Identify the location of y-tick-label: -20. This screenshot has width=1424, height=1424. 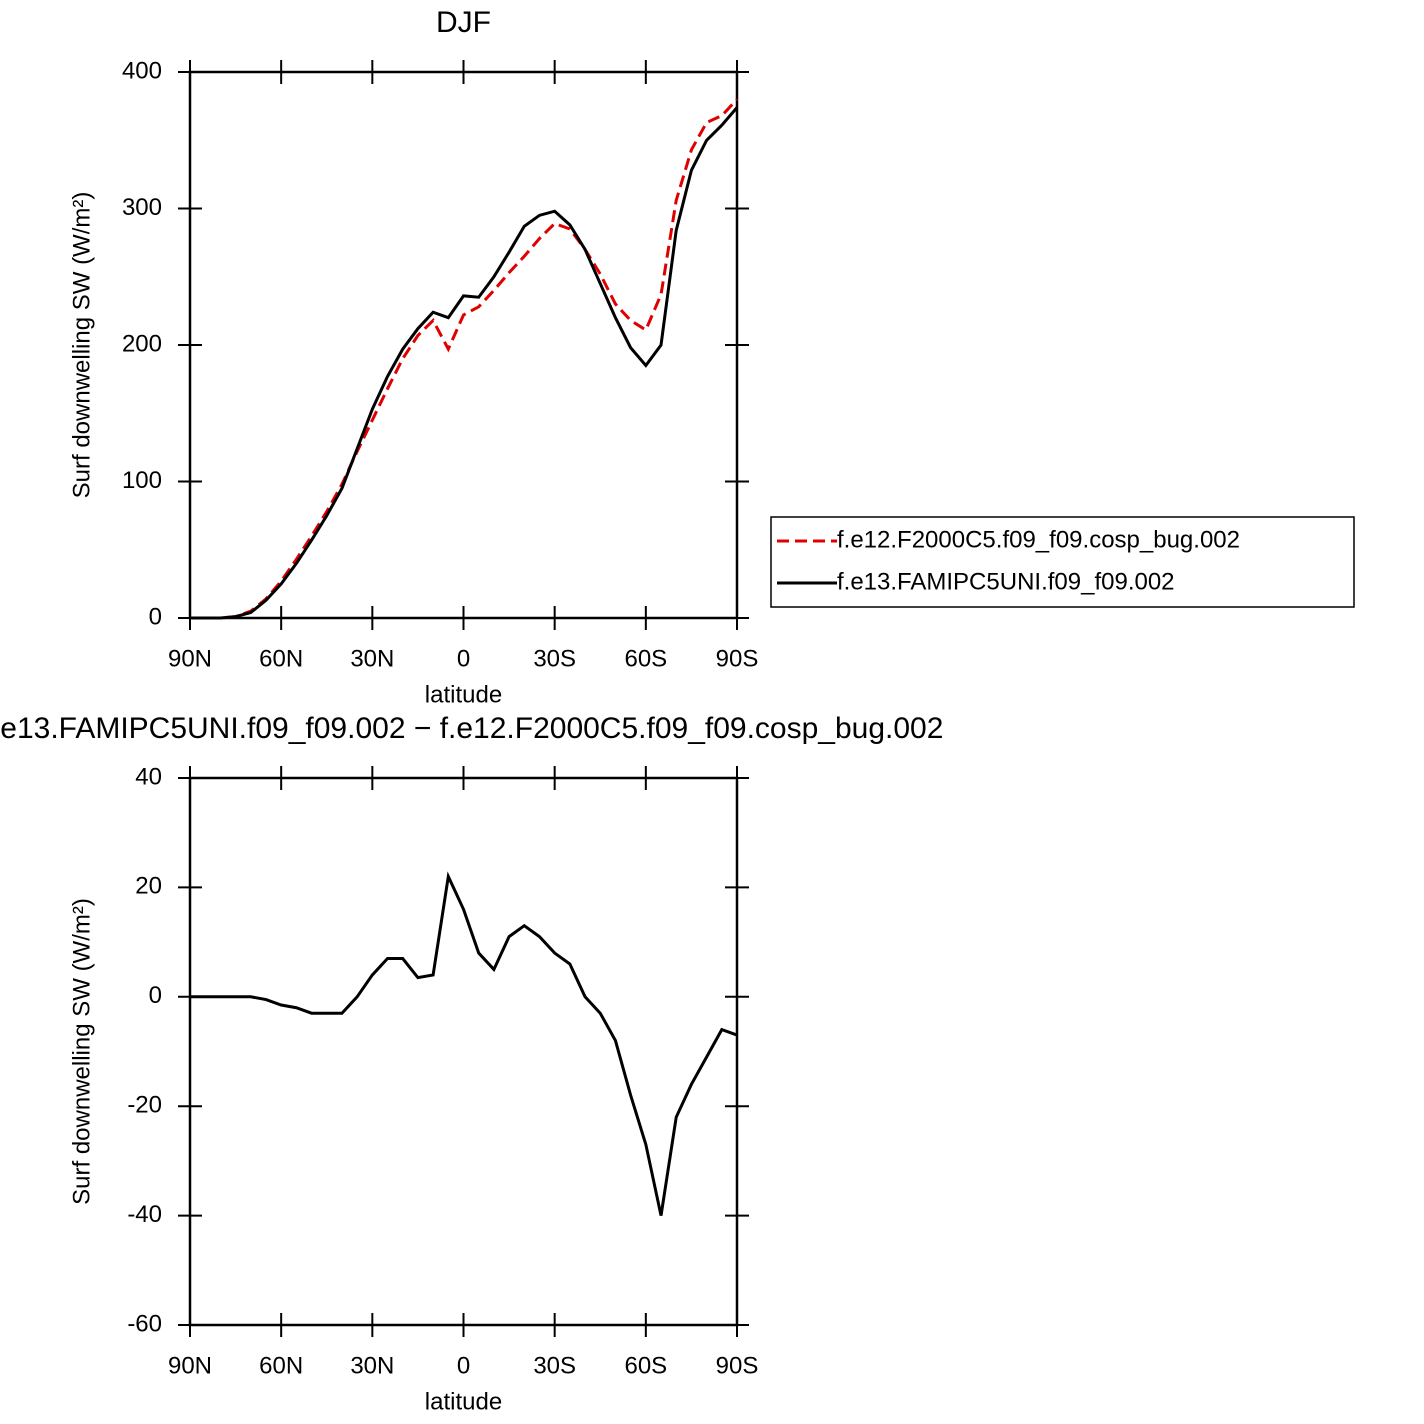
(144, 1105).